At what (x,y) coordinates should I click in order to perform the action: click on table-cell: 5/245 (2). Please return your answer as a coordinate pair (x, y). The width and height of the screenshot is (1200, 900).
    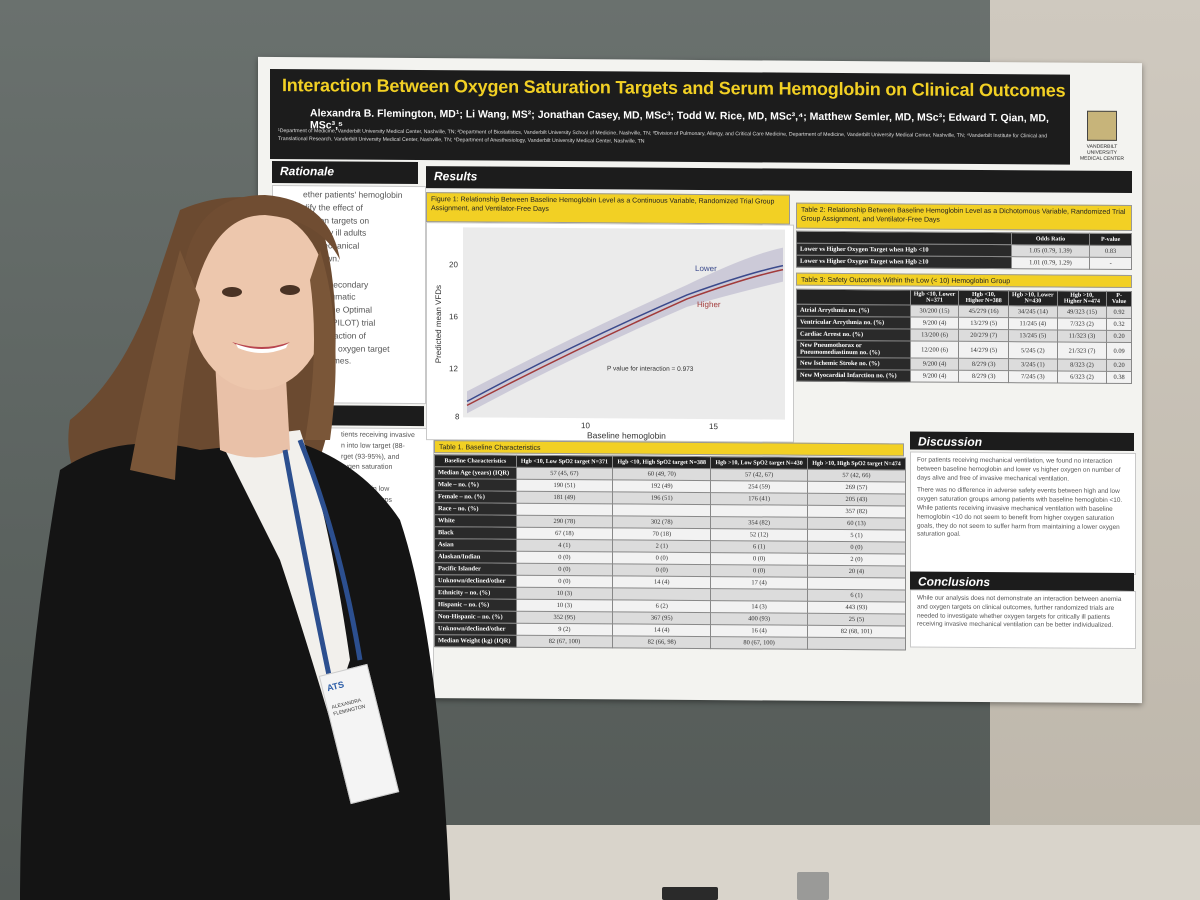
    Looking at the image, I should click on (1033, 350).